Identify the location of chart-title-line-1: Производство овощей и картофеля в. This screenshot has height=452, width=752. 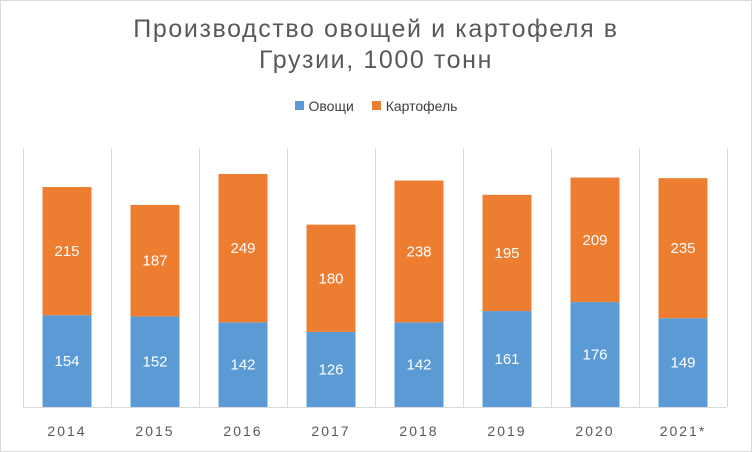
(376, 29).